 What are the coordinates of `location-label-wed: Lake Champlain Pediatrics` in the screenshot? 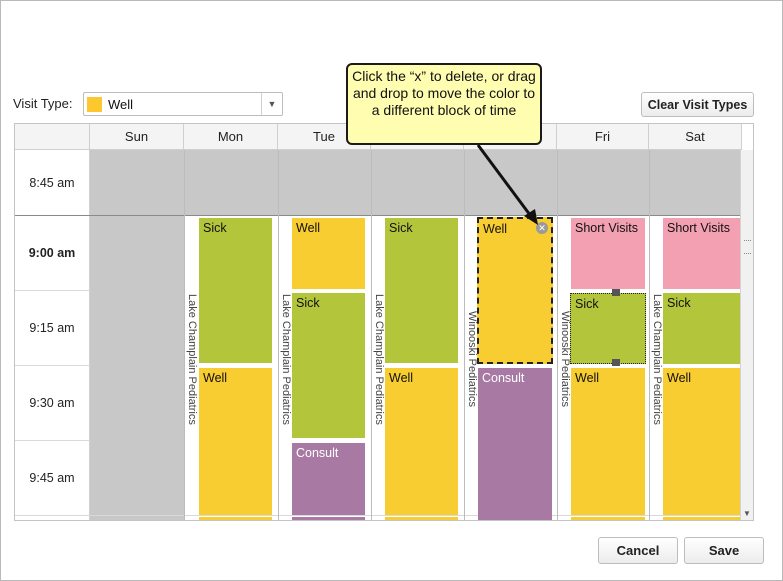 It's located at (379, 359).